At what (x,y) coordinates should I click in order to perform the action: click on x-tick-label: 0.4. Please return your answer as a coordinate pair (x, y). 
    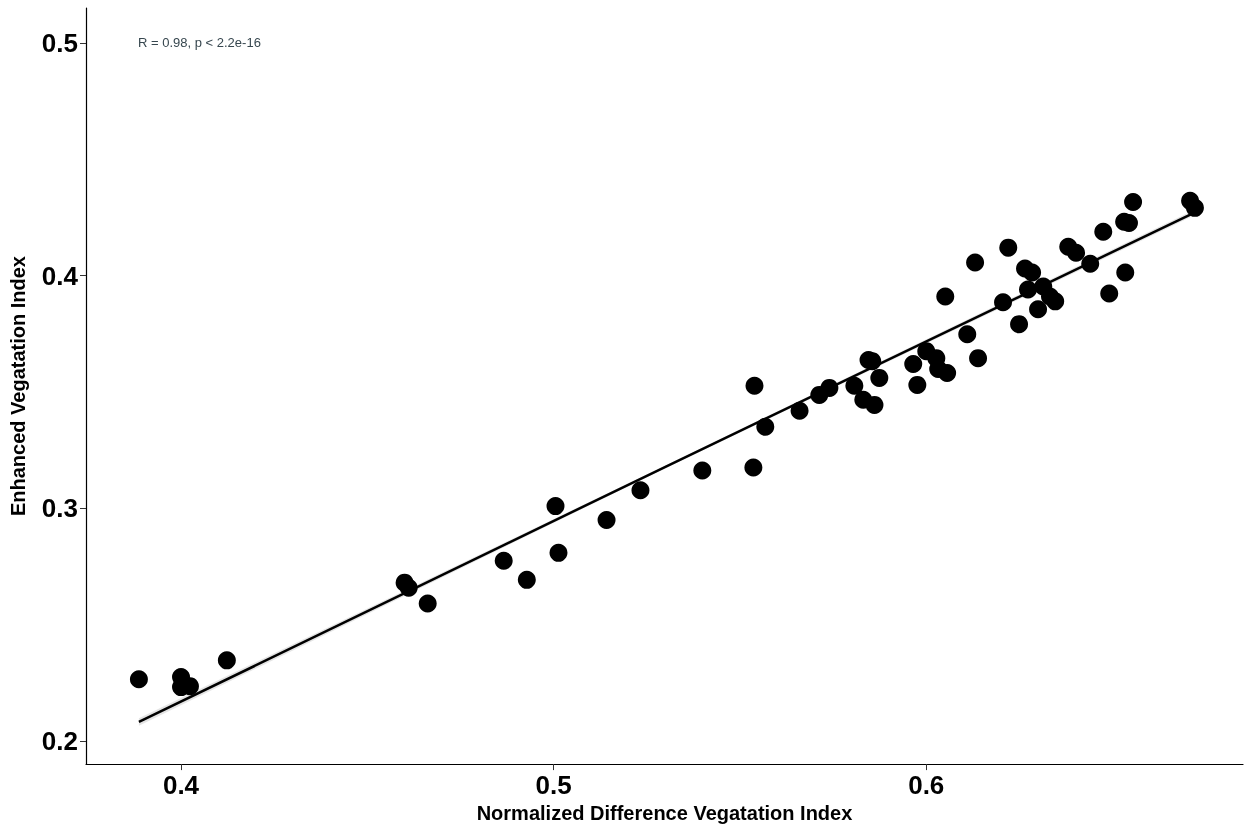
    Looking at the image, I should click on (181, 785).